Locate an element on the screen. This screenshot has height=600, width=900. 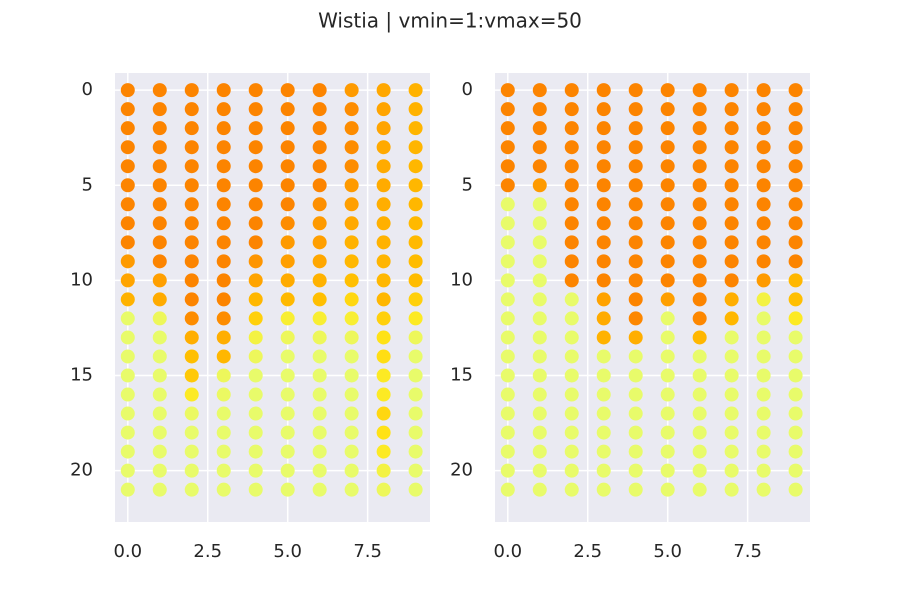
y-tick-label: 0 is located at coordinates (87, 89).